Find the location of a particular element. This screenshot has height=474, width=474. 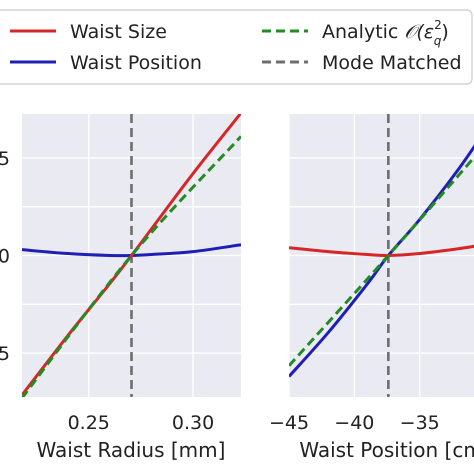

legend-entry-waist-size: Waist Size is located at coordinates (88, 32).